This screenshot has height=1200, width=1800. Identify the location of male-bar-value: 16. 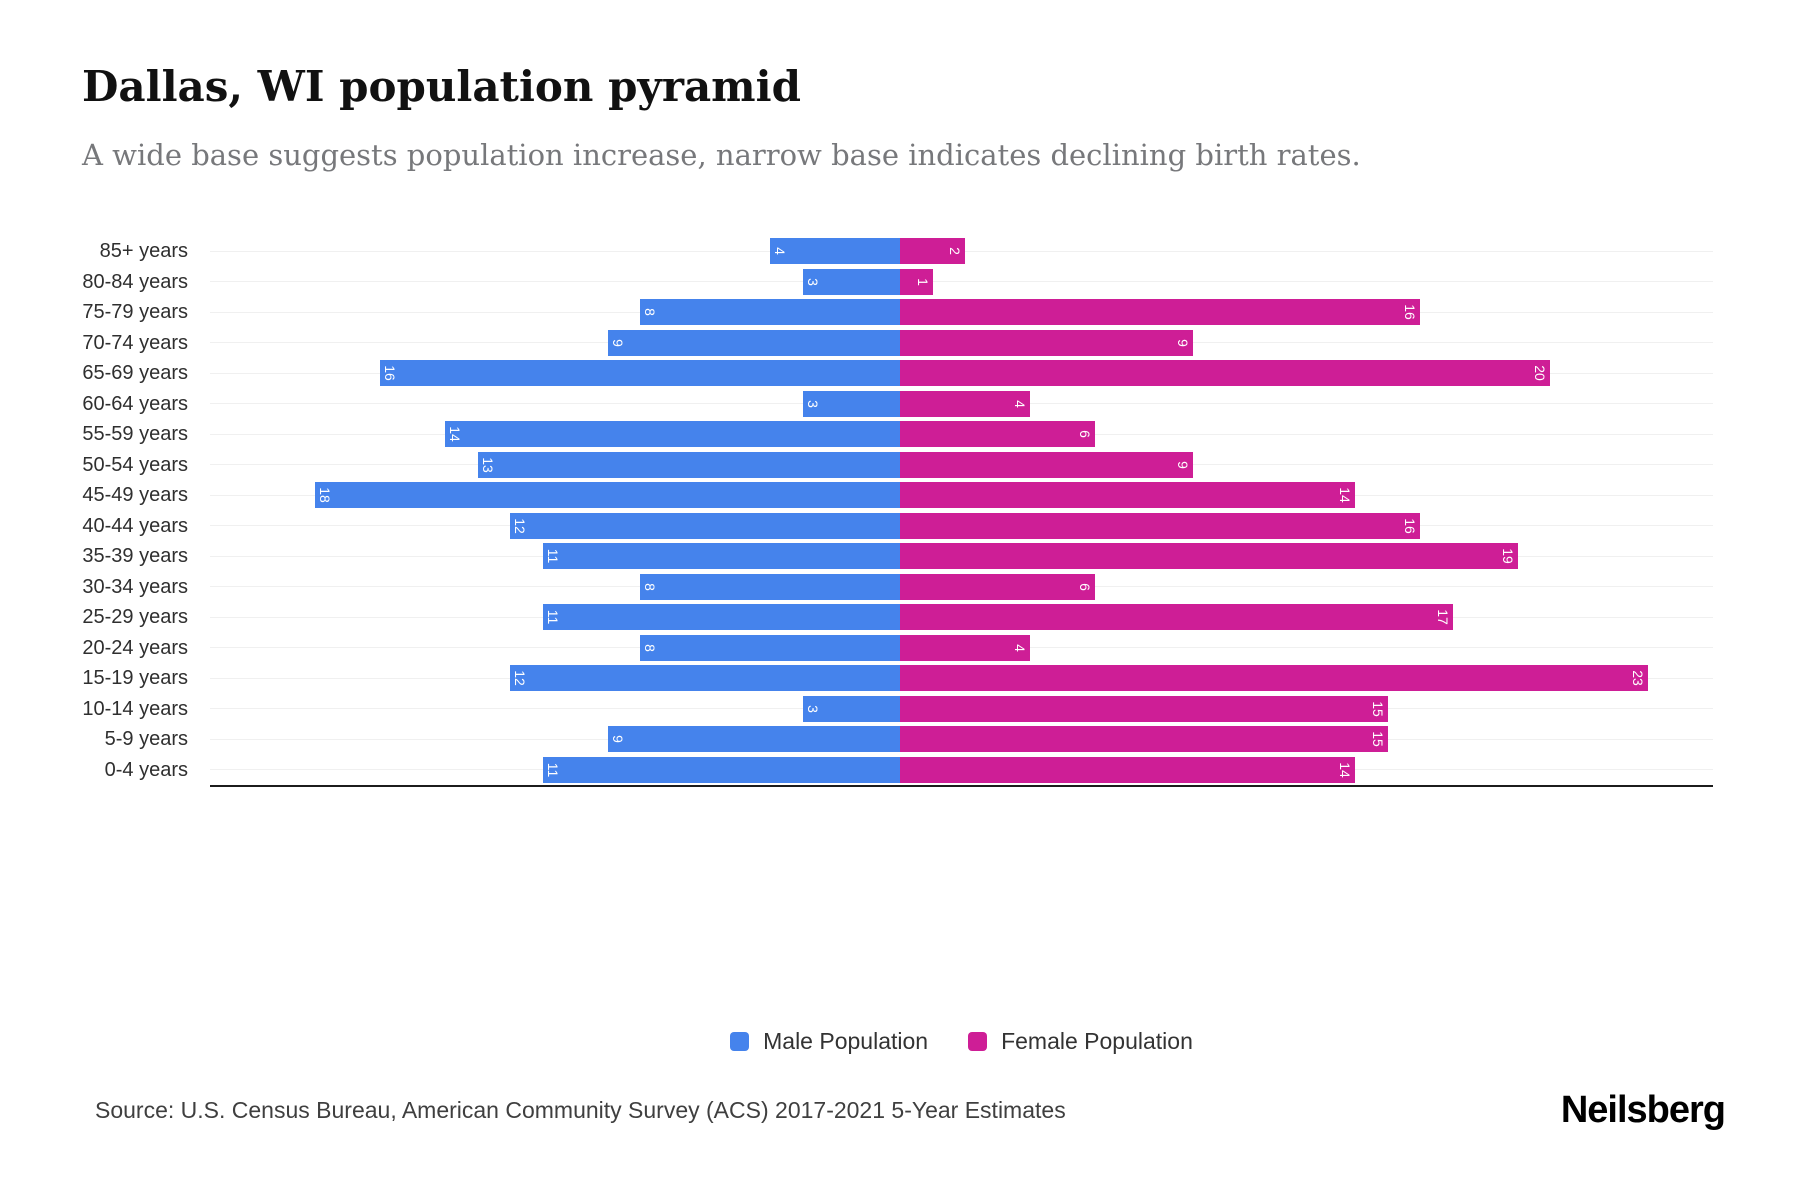
(390, 373).